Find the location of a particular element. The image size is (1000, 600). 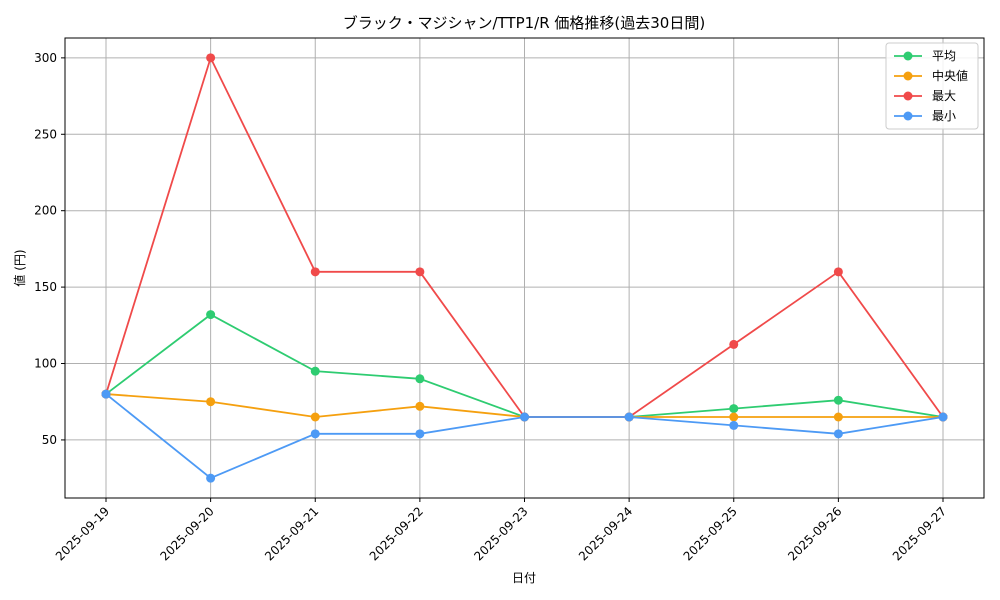

x-tick-label: 2025-09-24 is located at coordinates (605, 533).